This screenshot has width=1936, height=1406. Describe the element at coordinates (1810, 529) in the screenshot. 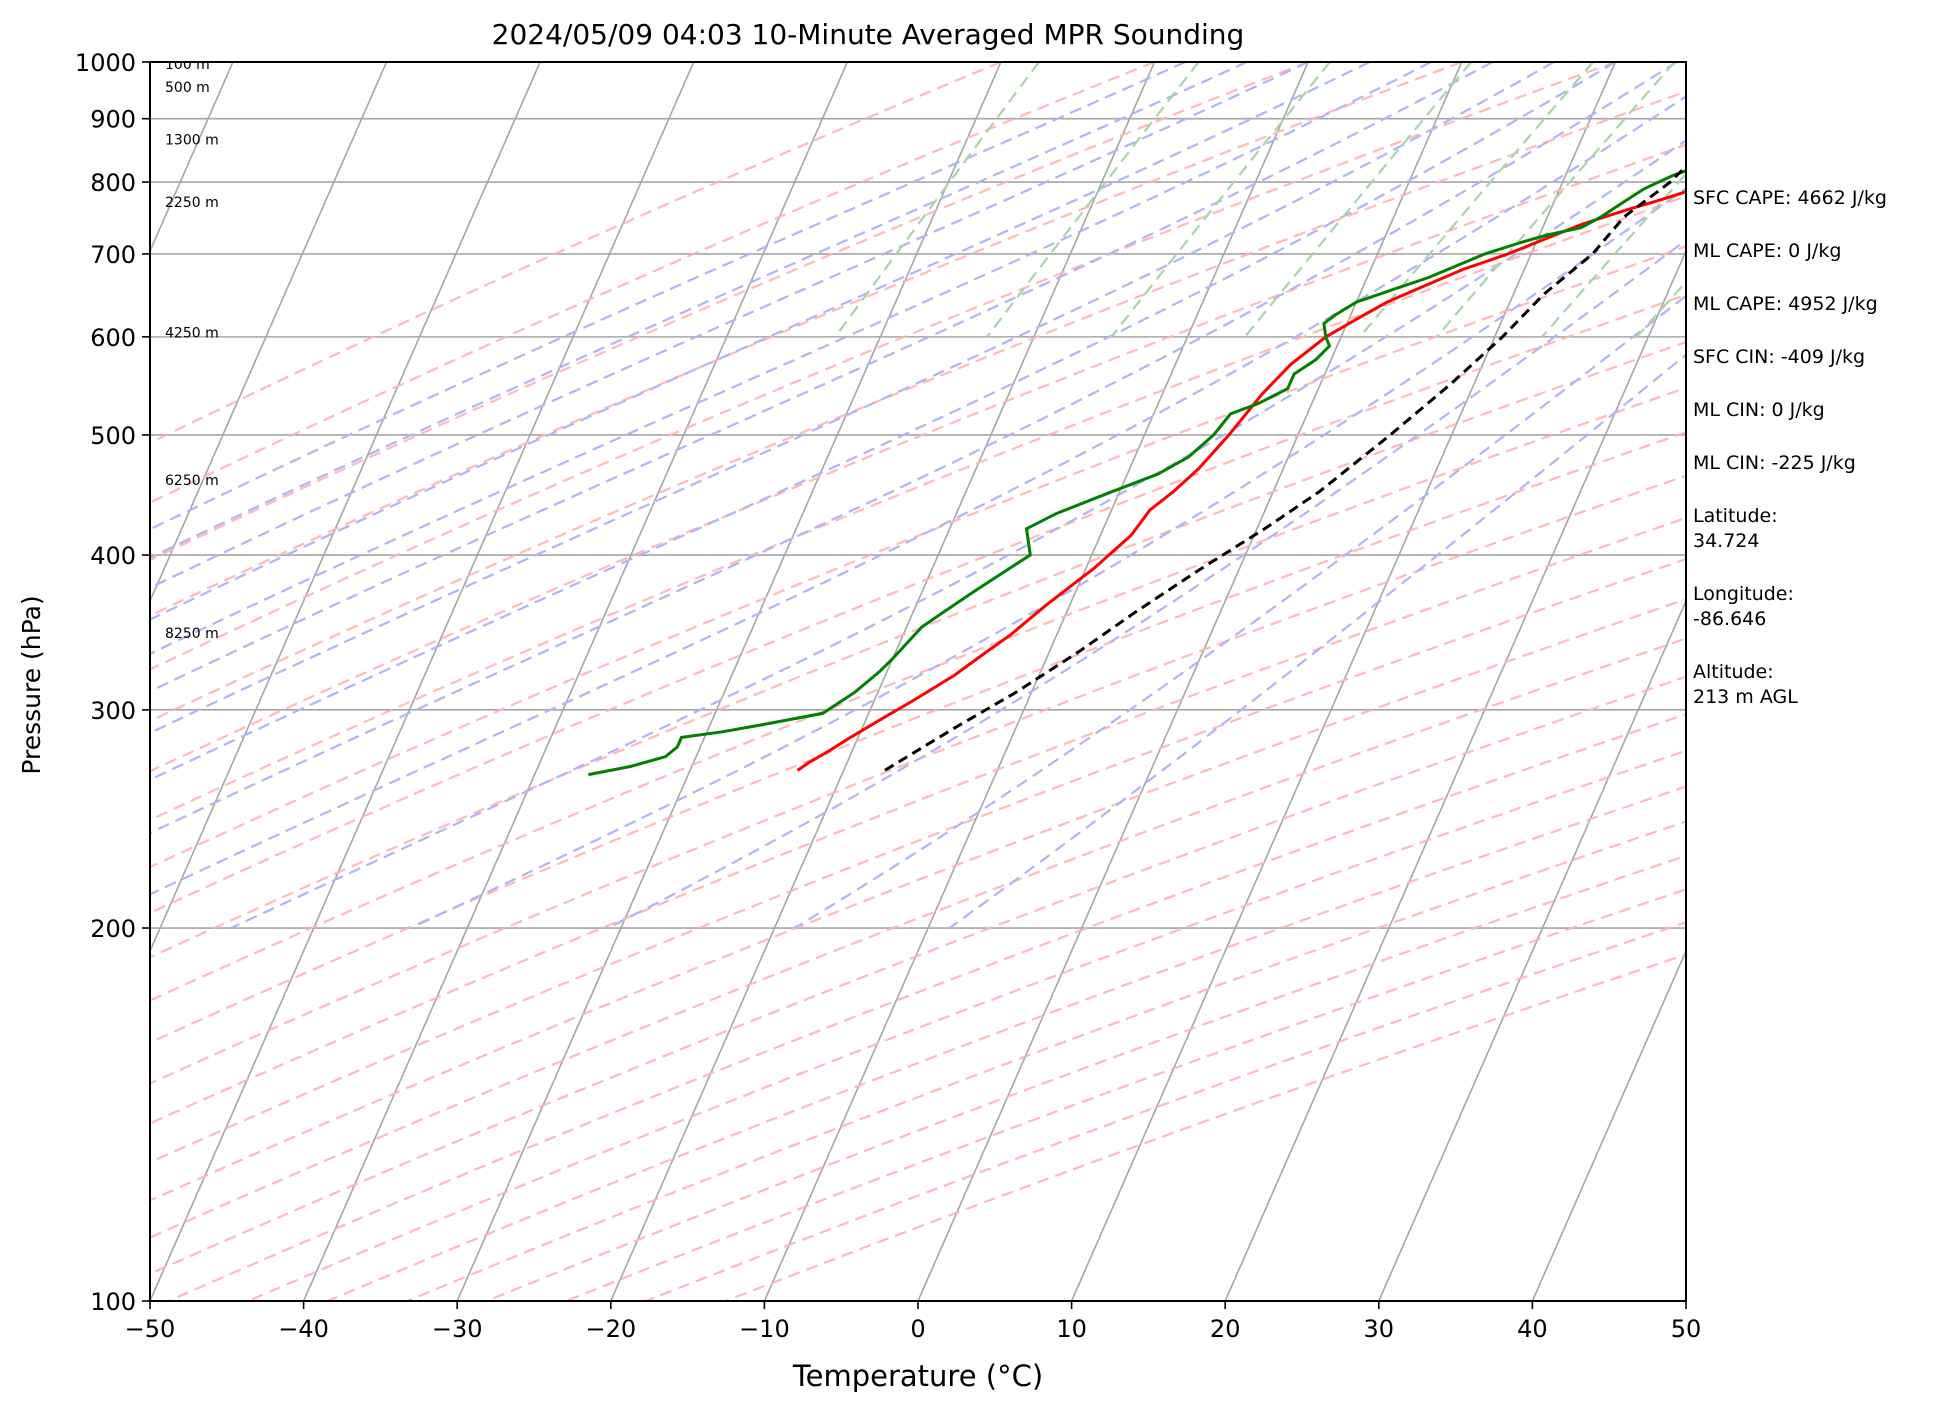

I see `sounding-info-entry: Latitude: 34.724` at that location.